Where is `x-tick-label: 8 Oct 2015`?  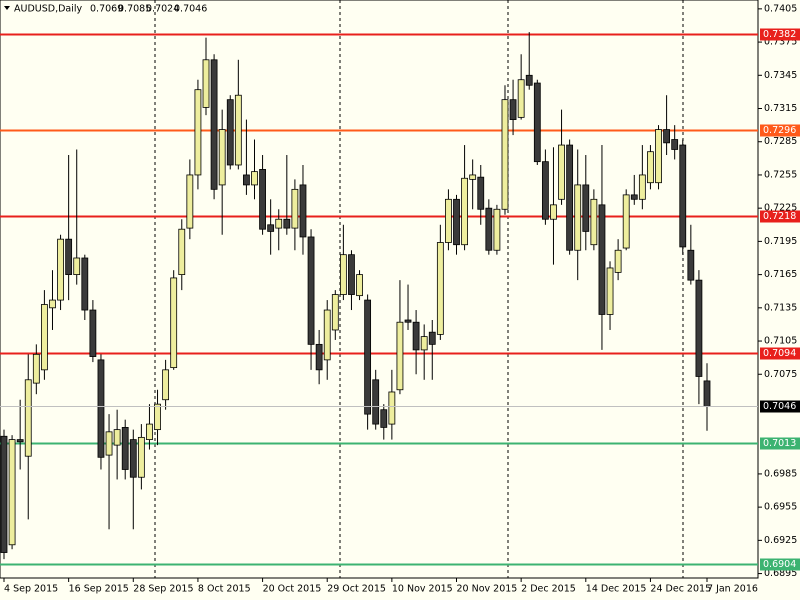
x-tick-label: 8 Oct 2015 is located at coordinates (224, 589).